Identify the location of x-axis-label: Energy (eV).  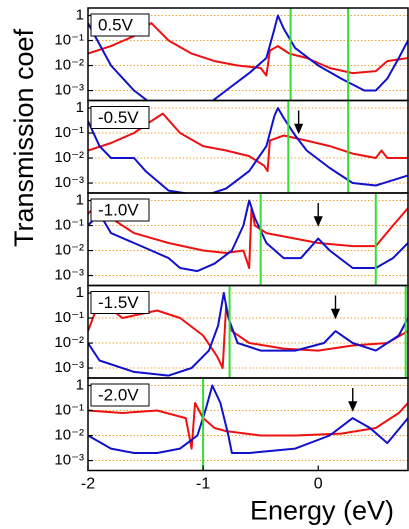
(322, 511).